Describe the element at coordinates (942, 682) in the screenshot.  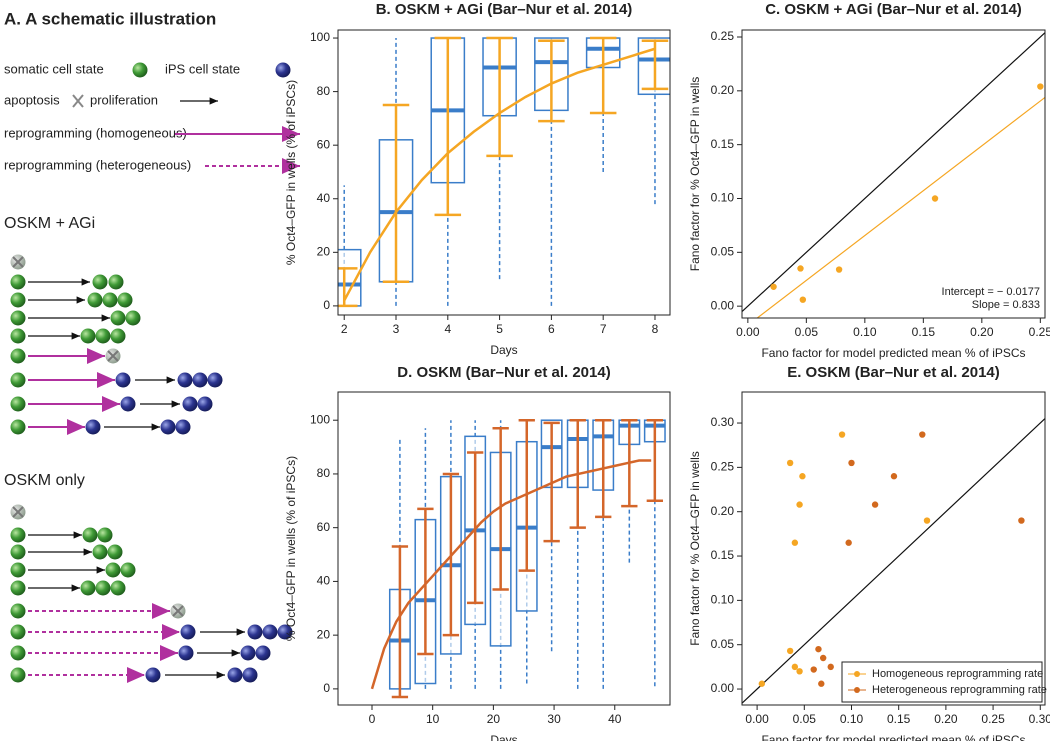
I see `legend-box` at that location.